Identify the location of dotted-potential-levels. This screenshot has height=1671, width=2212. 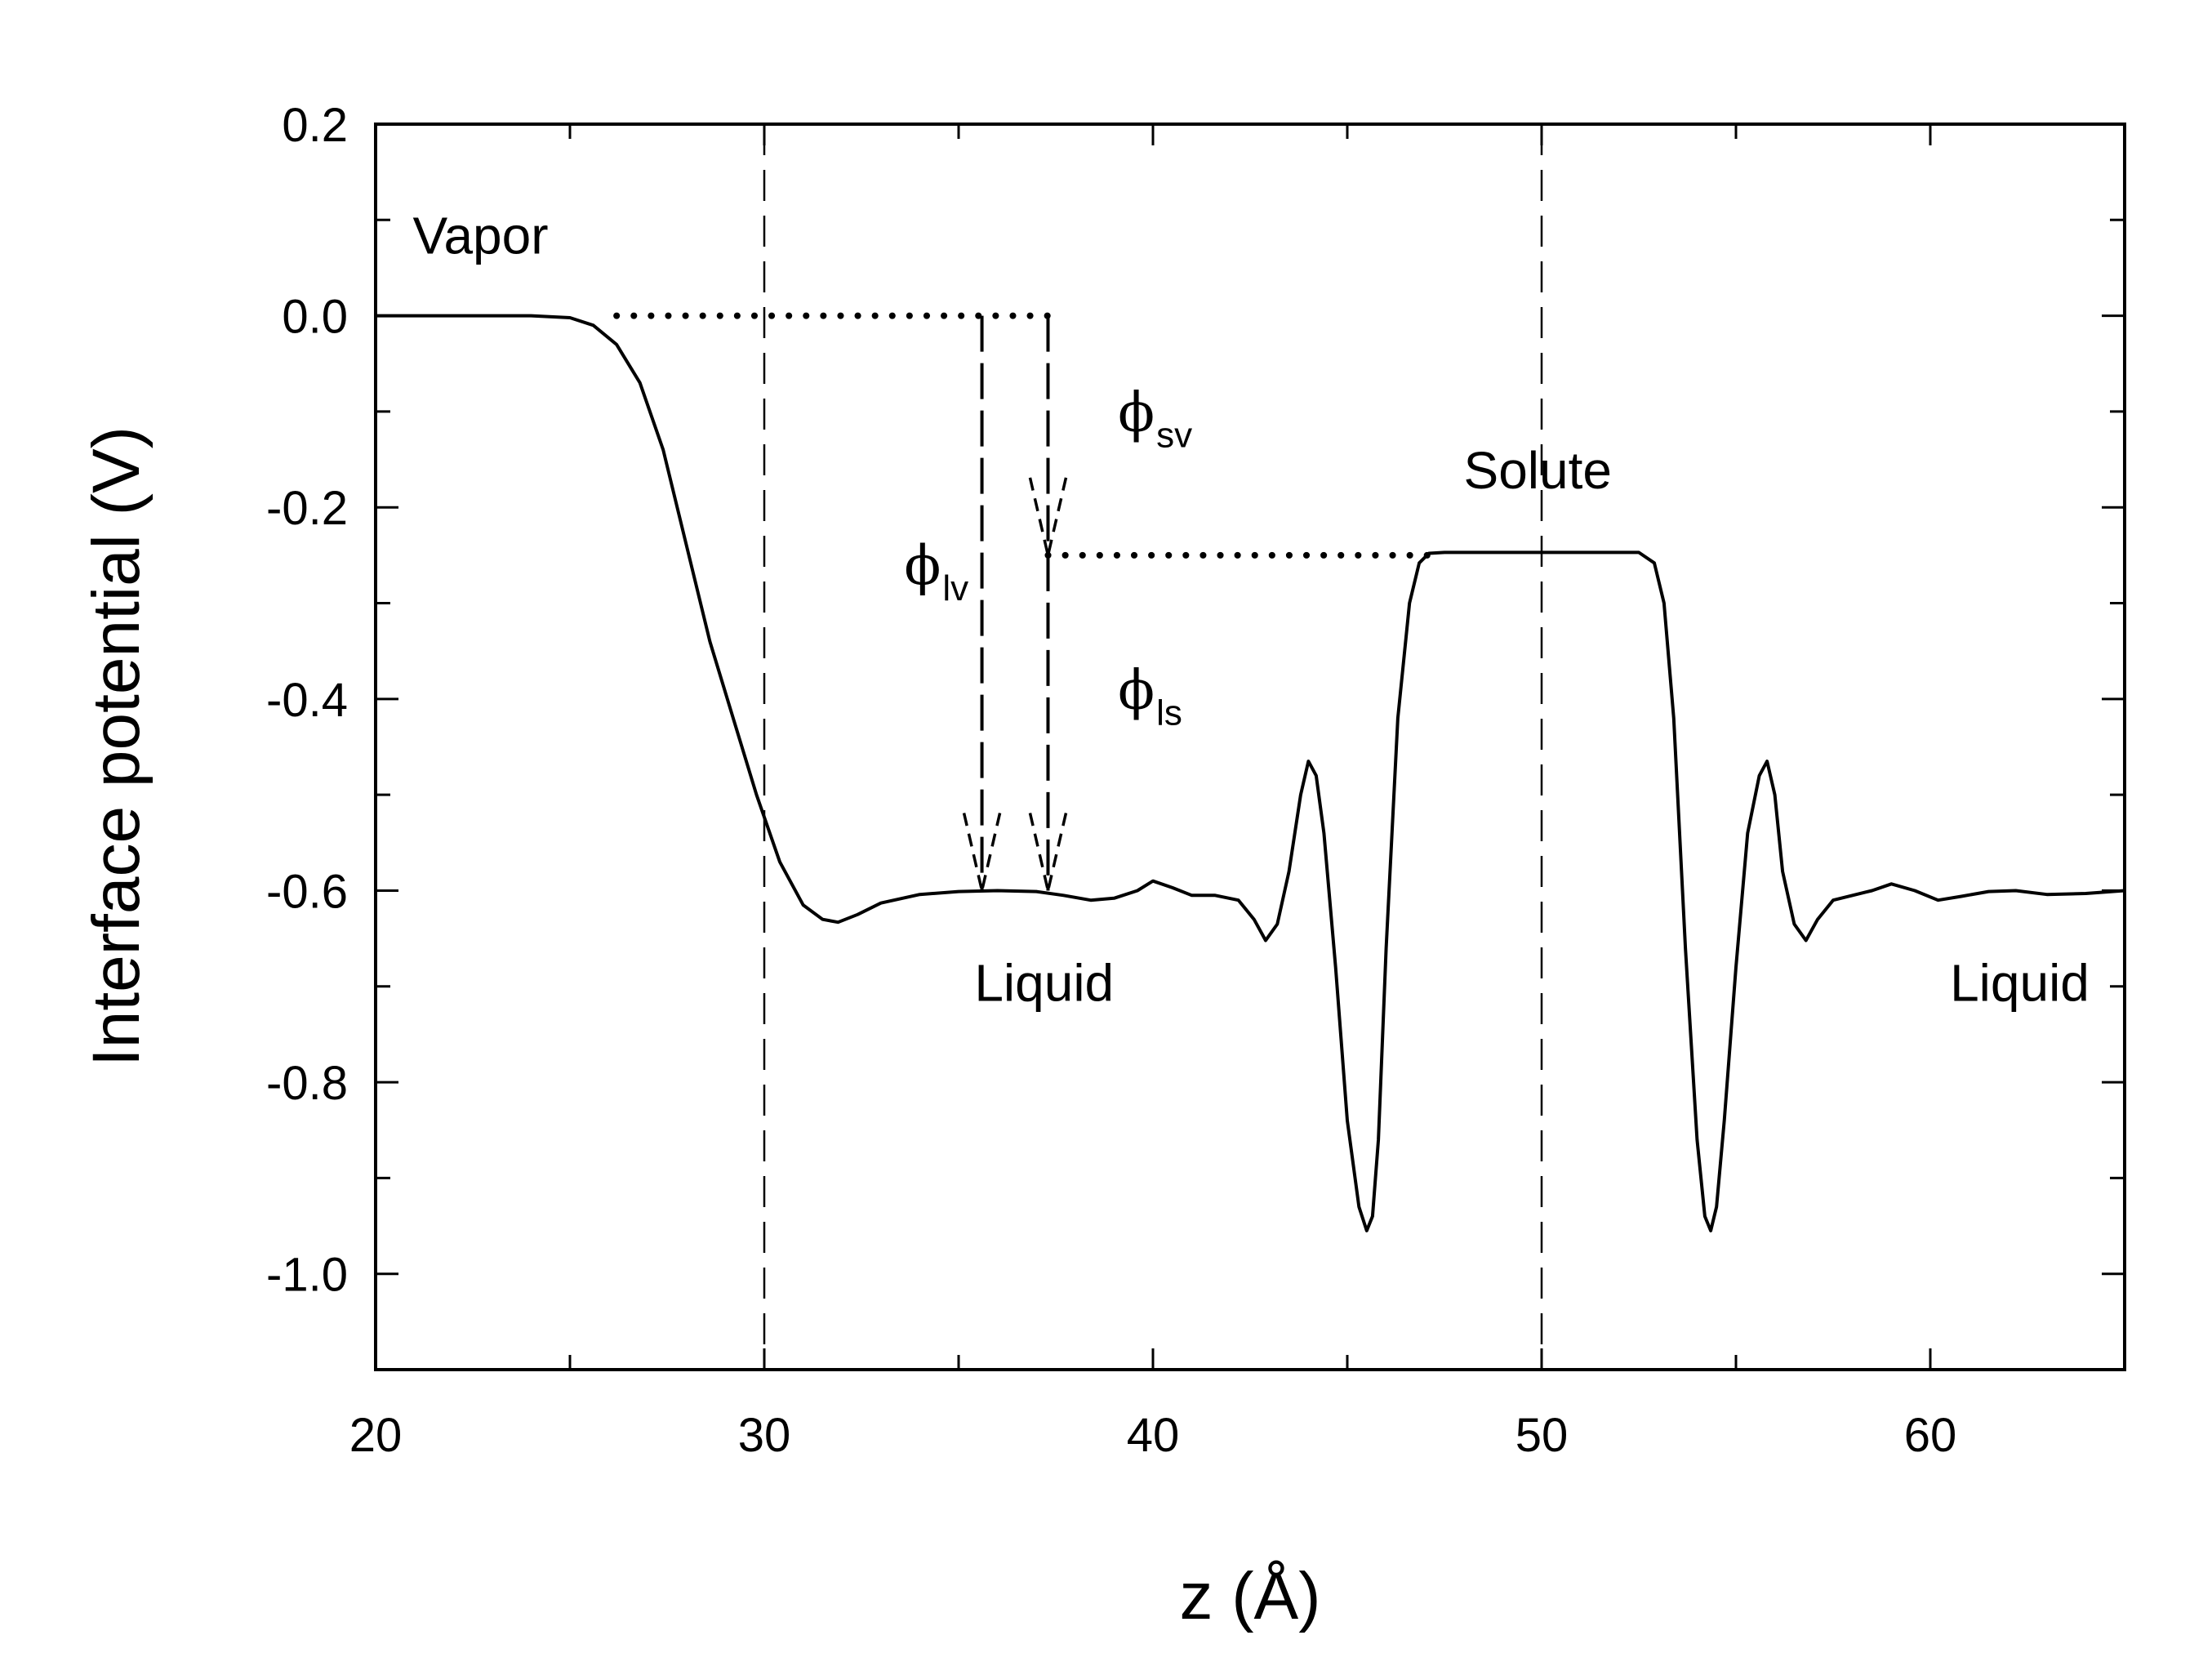
(1024, 435).